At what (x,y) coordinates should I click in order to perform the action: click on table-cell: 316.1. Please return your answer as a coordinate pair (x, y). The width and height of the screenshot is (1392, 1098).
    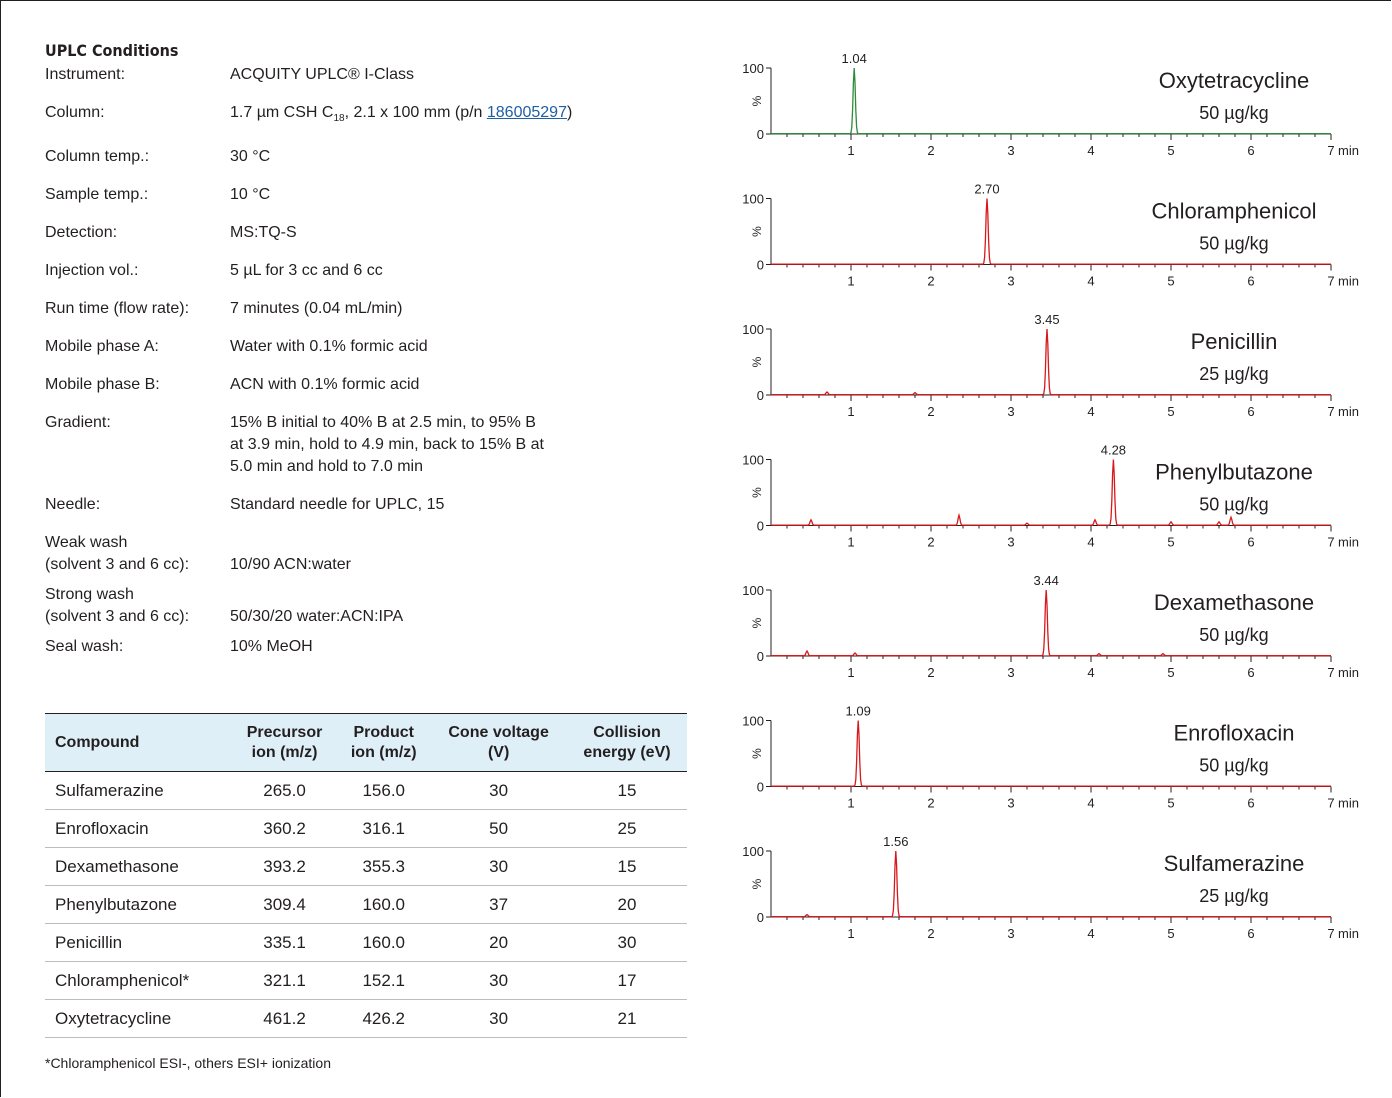
    Looking at the image, I should click on (384, 828).